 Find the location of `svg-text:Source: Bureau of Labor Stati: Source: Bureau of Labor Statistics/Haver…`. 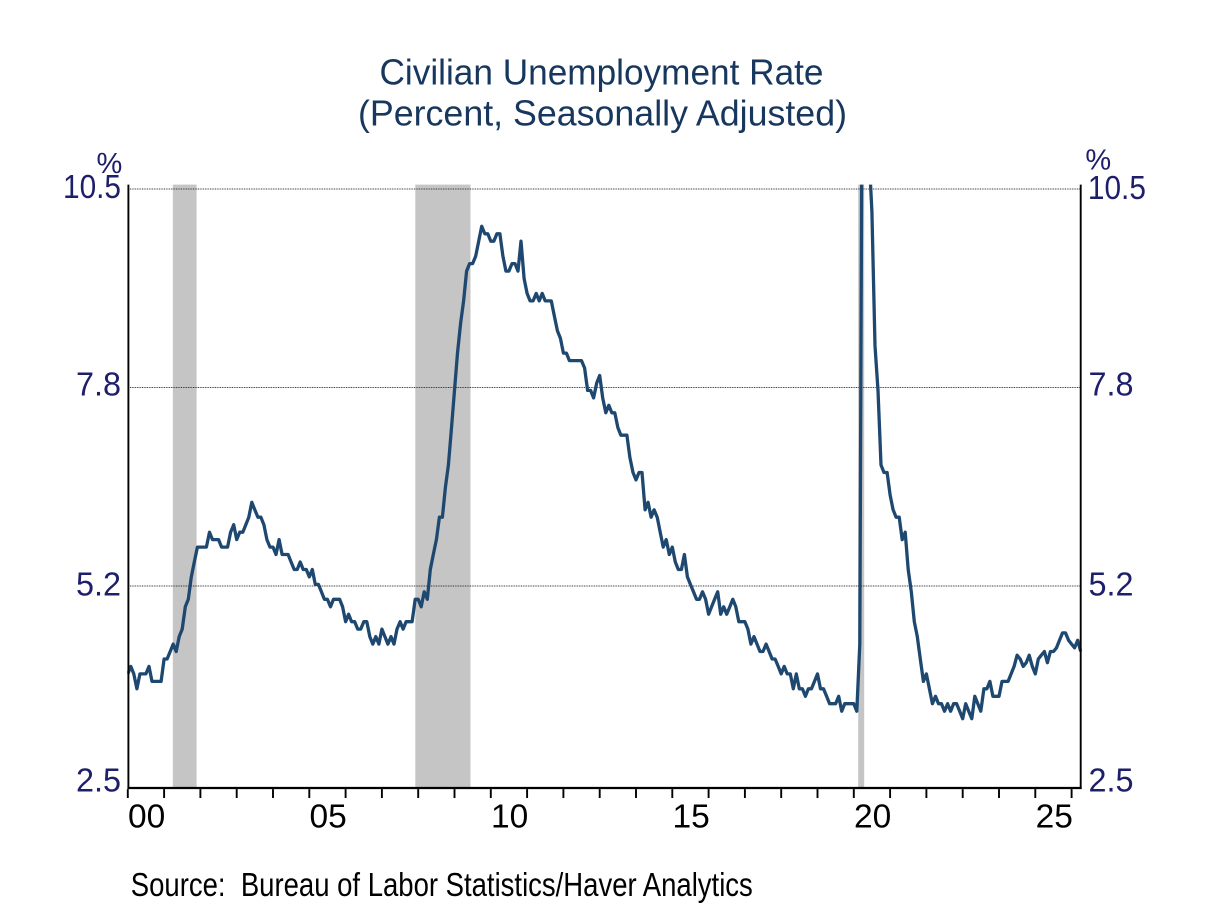

svg-text:Source: Bureau of Labor Stati: Source: Bureau of Labor Statistics/Haver… is located at coordinates (442, 885).